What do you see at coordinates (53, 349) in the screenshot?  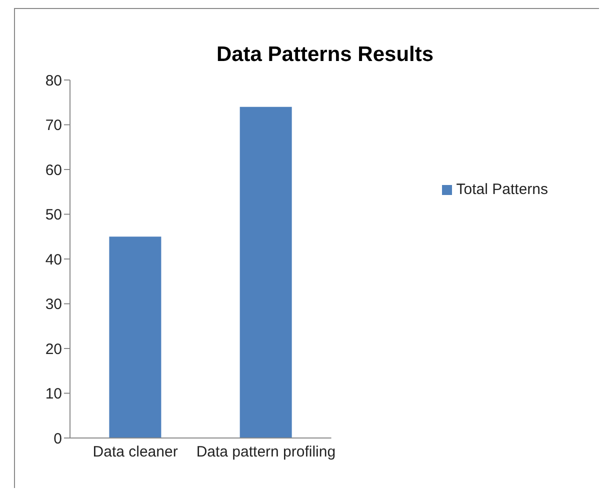 I see `y-tick-label: 20` at bounding box center [53, 349].